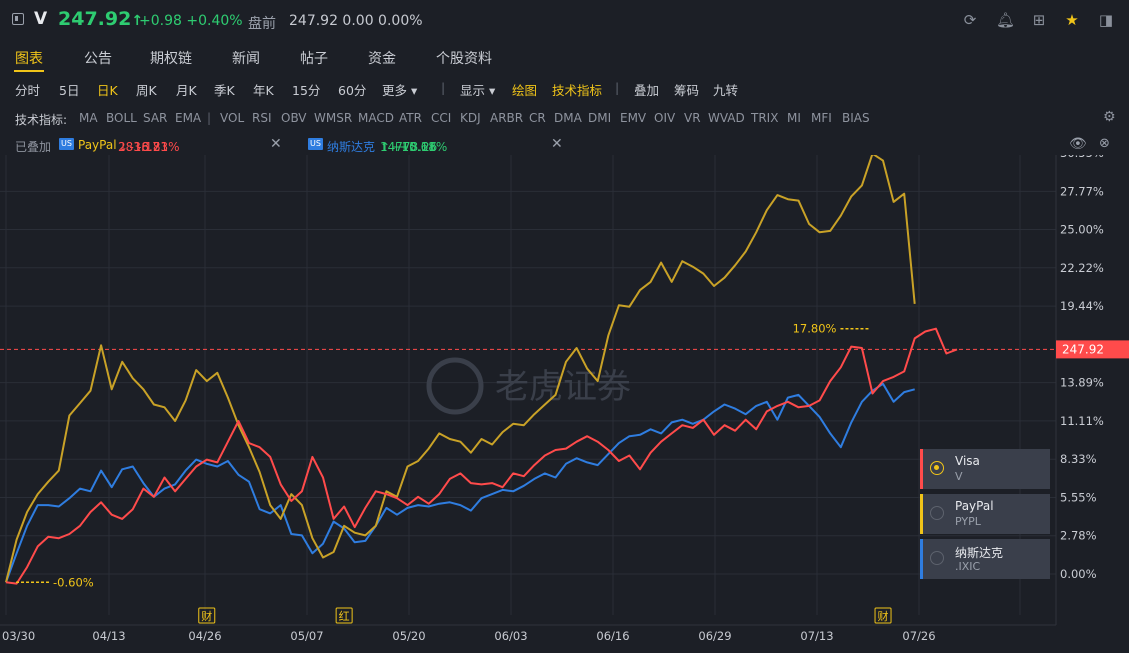  What do you see at coordinates (306, 636) in the screenshot?
I see `x-tick-label: 05/07` at bounding box center [306, 636].